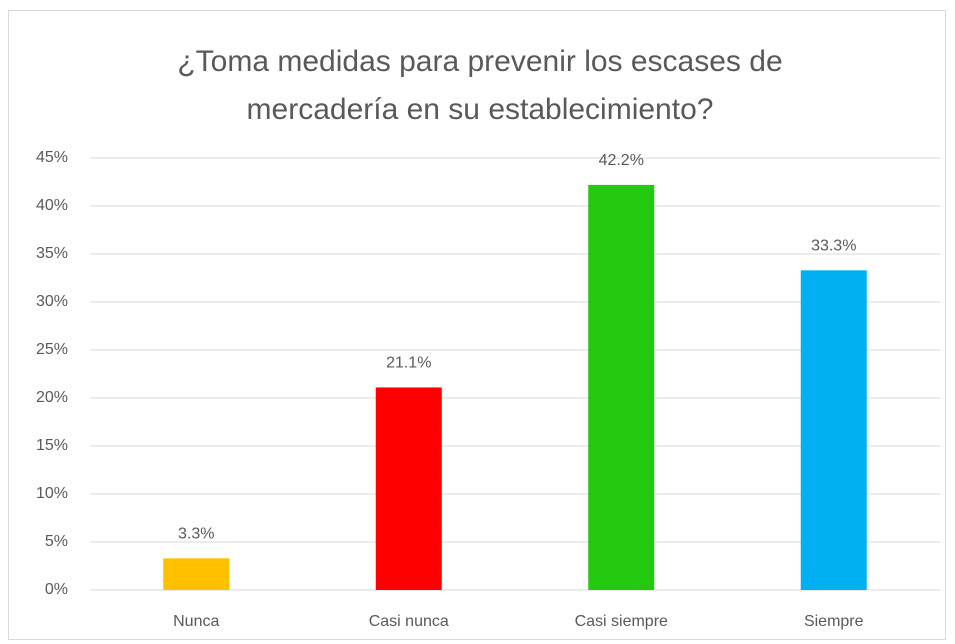 Image resolution: width=955 pixels, height=644 pixels. Describe the element at coordinates (56, 541) in the screenshot. I see `y-tick-label: 5%` at that location.